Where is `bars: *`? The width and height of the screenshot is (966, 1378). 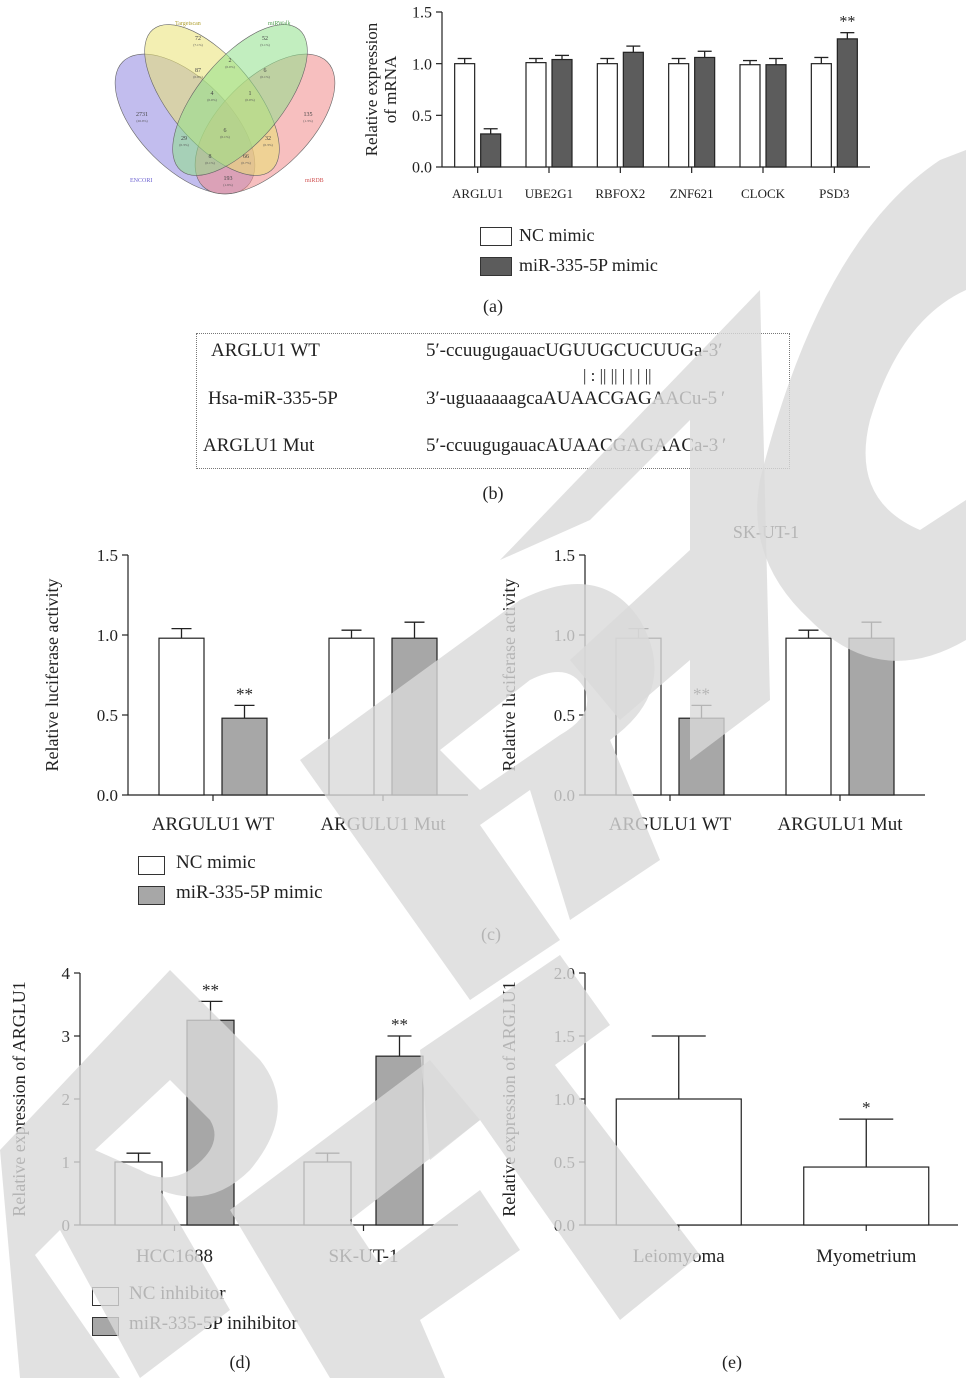 bars: * is located at coordinates (772, 1130).